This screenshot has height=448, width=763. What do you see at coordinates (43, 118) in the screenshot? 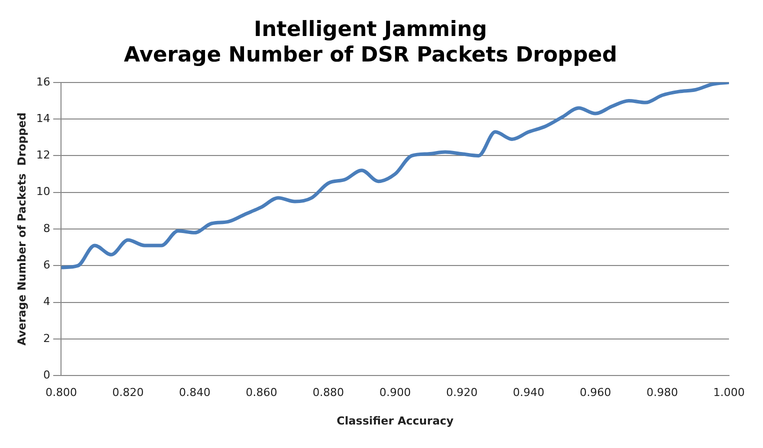
I see `y-tick-label: 14` at bounding box center [43, 118].